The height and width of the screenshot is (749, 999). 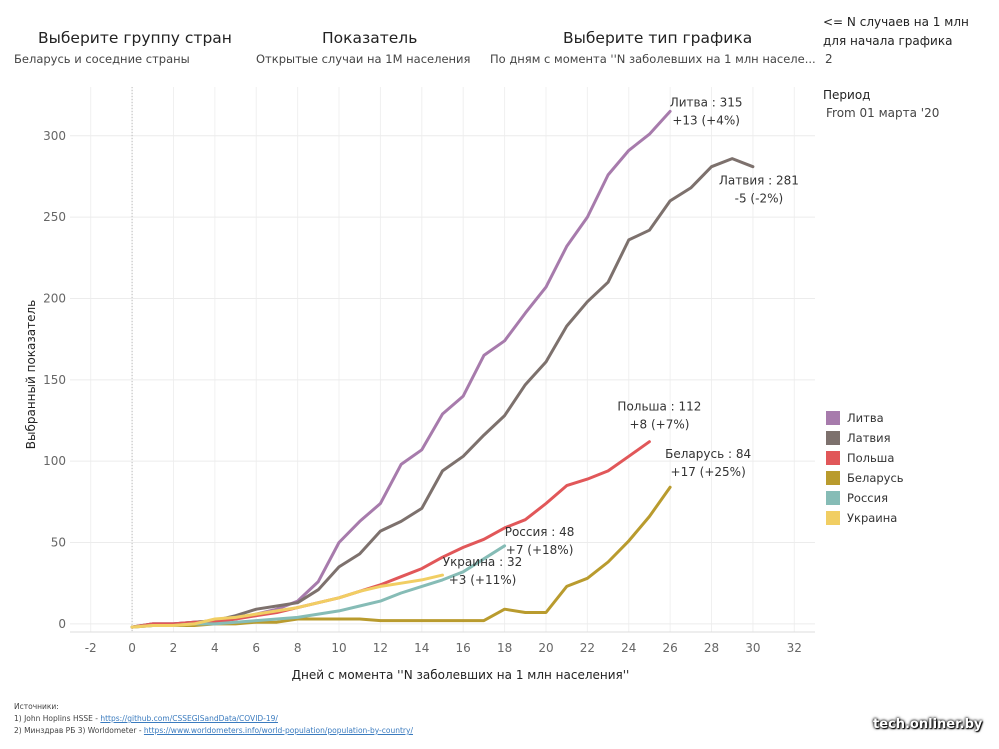 I want to click on series-line-Польша, so click(x=390, y=534).